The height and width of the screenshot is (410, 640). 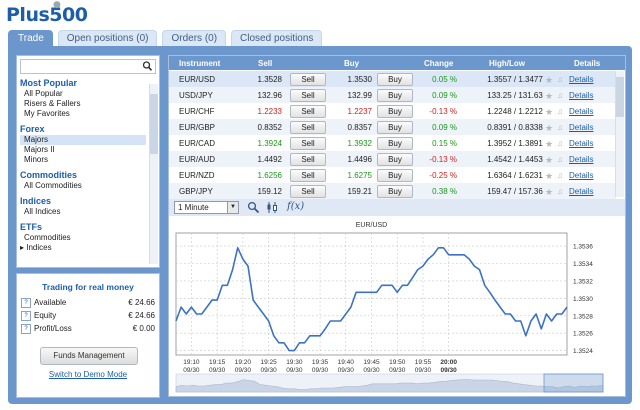 What do you see at coordinates (515, 191) in the screenshot?
I see `high-low-value: 159.47 / 157.36` at bounding box center [515, 191].